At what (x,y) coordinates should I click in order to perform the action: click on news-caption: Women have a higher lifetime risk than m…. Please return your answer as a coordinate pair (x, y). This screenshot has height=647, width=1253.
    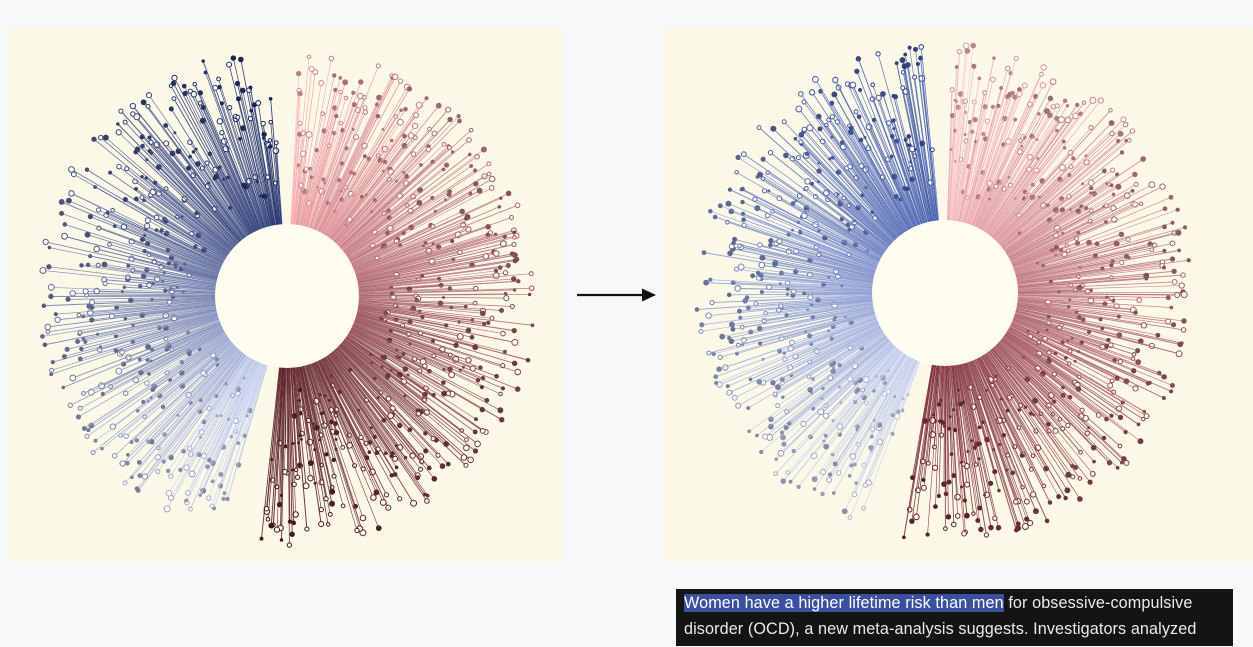
    Looking at the image, I should click on (954, 617).